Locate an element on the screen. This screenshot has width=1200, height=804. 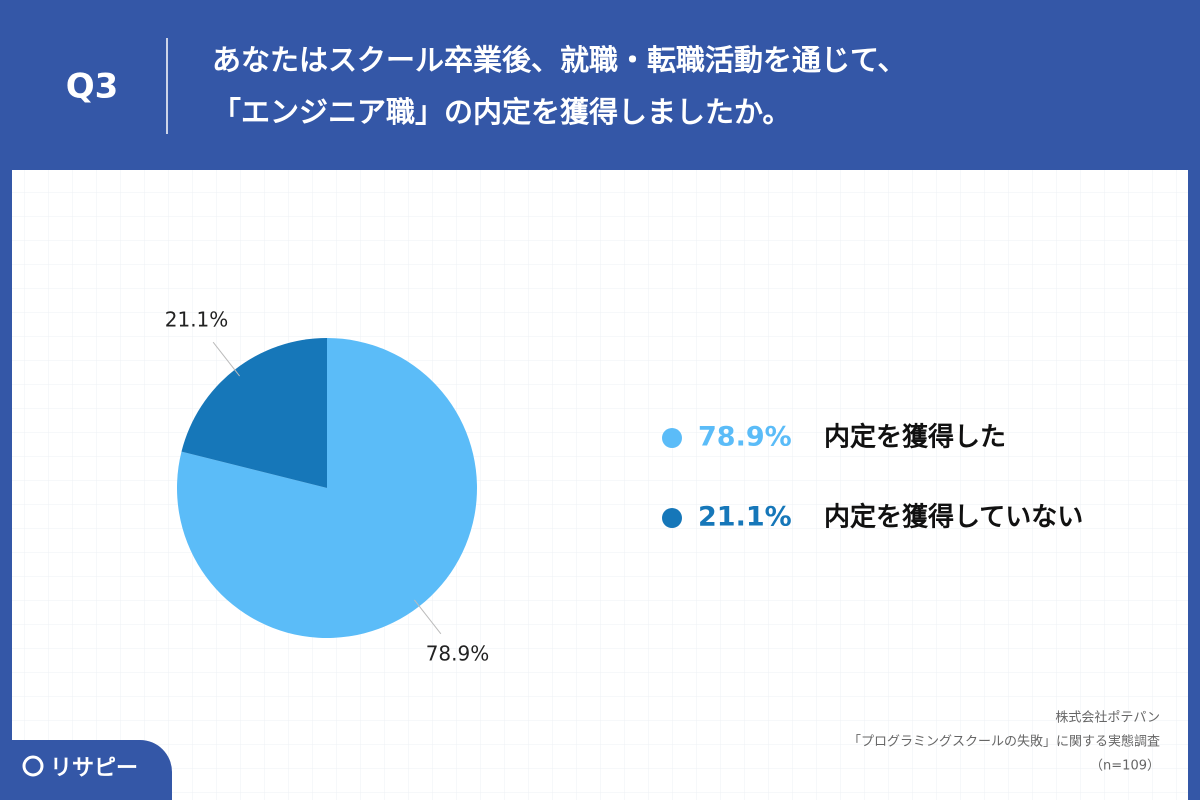
source: （n=109） is located at coordinates (1125, 766).